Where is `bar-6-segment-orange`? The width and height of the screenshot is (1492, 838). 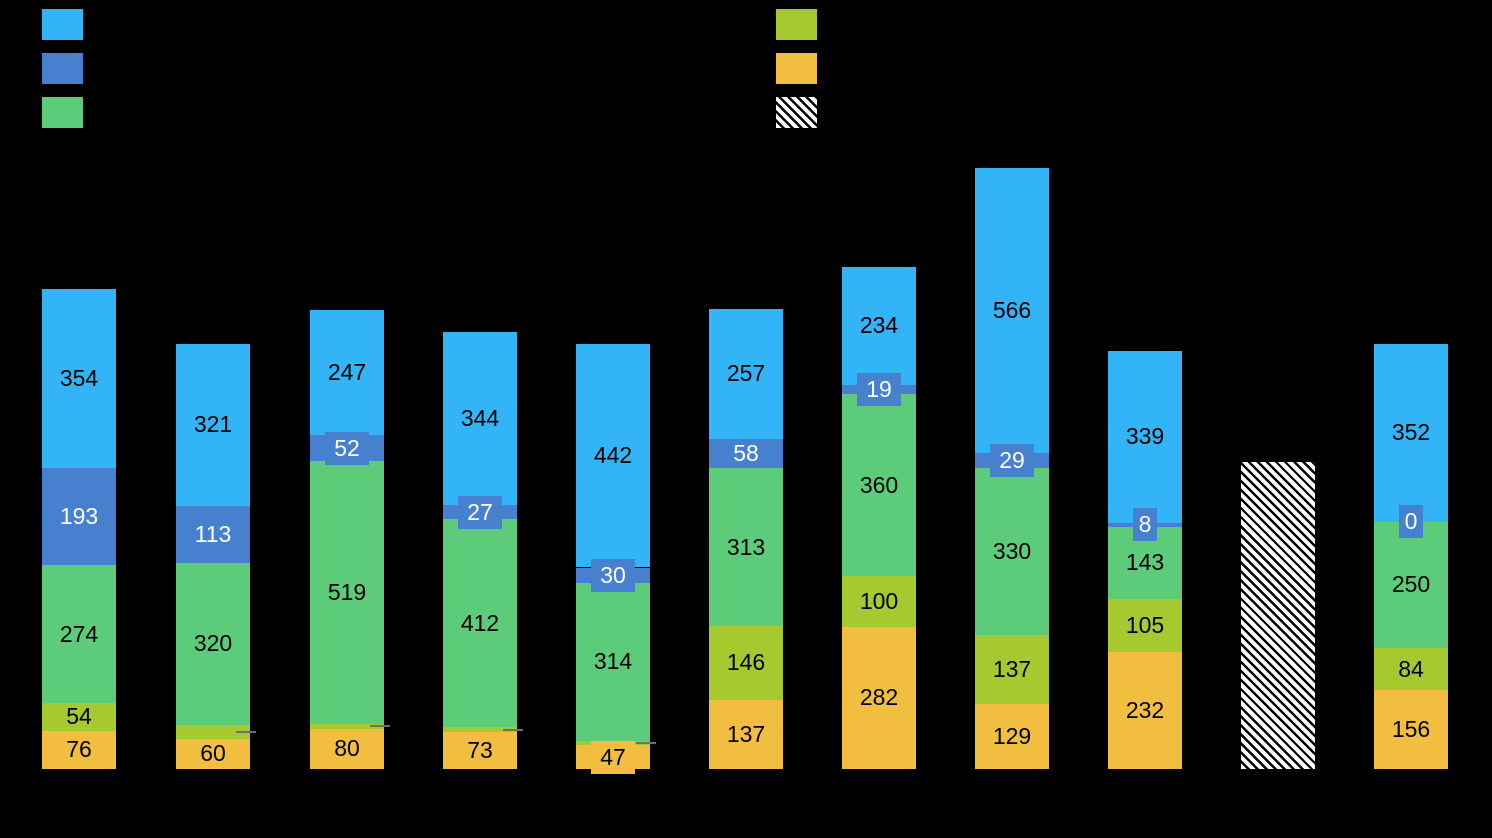 bar-6-segment-orange is located at coordinates (746, 734).